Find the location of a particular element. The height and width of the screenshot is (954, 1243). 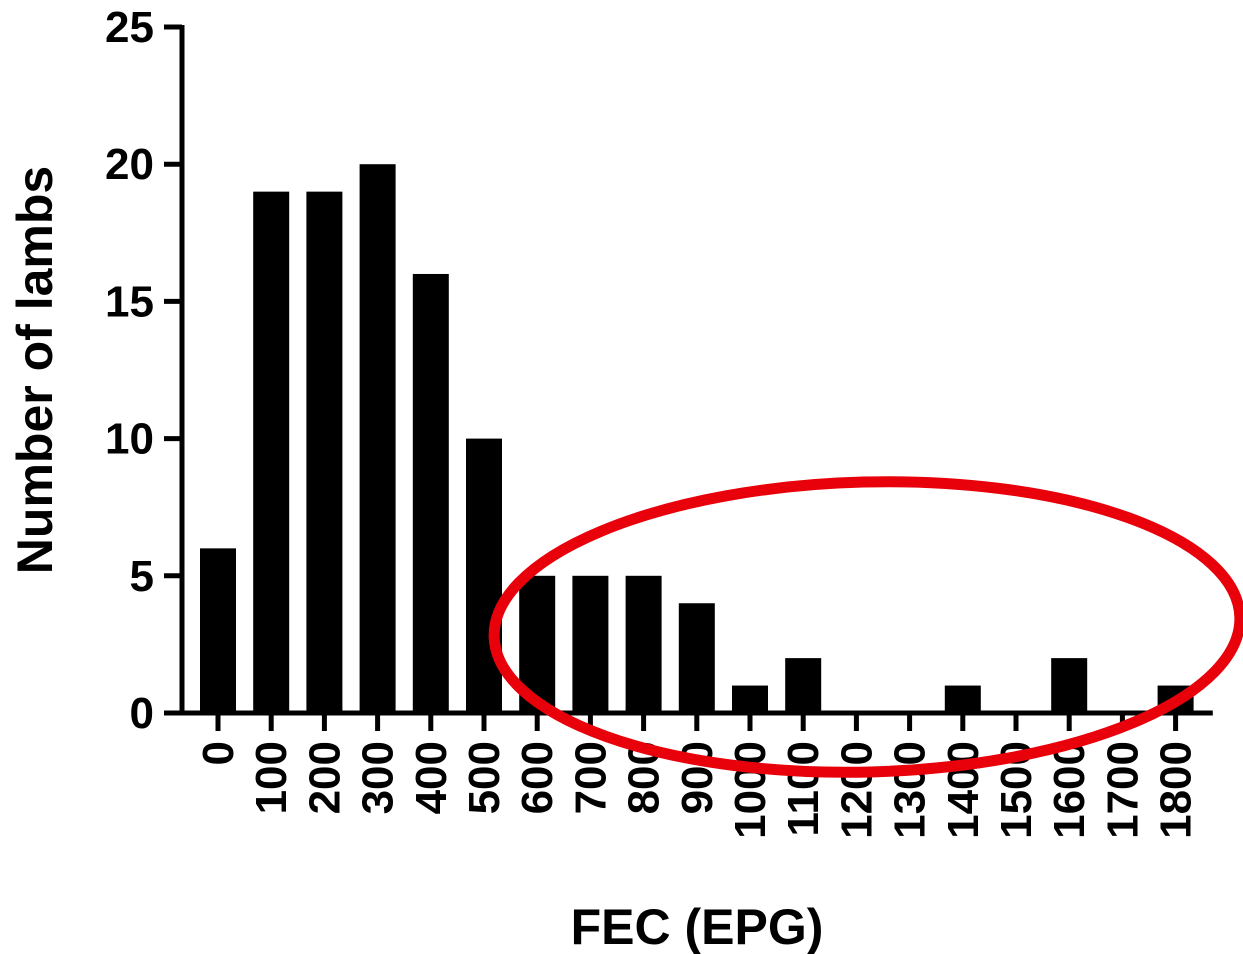

x-tick-label-500: 500 is located at coordinates (484, 777).